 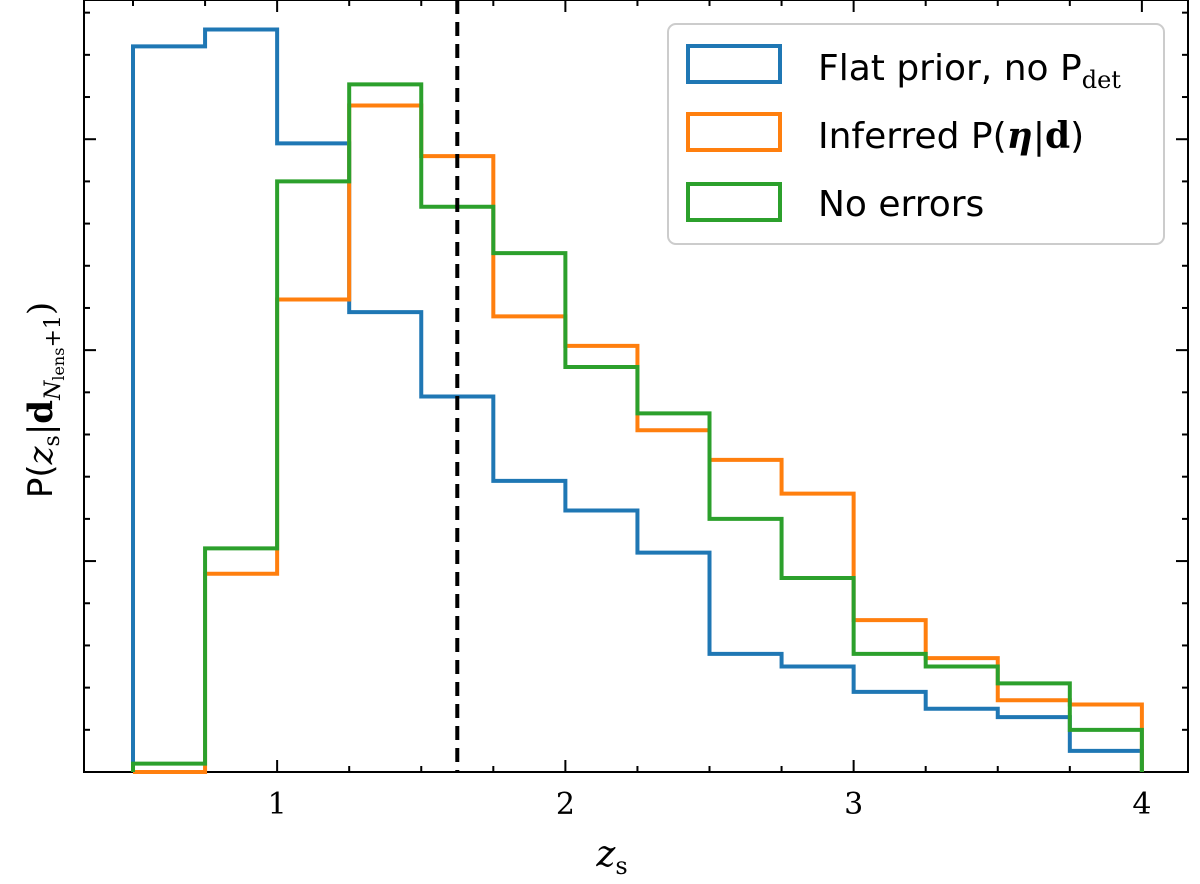 I want to click on y-axis-label-plus: +1, so click(x=53, y=331).